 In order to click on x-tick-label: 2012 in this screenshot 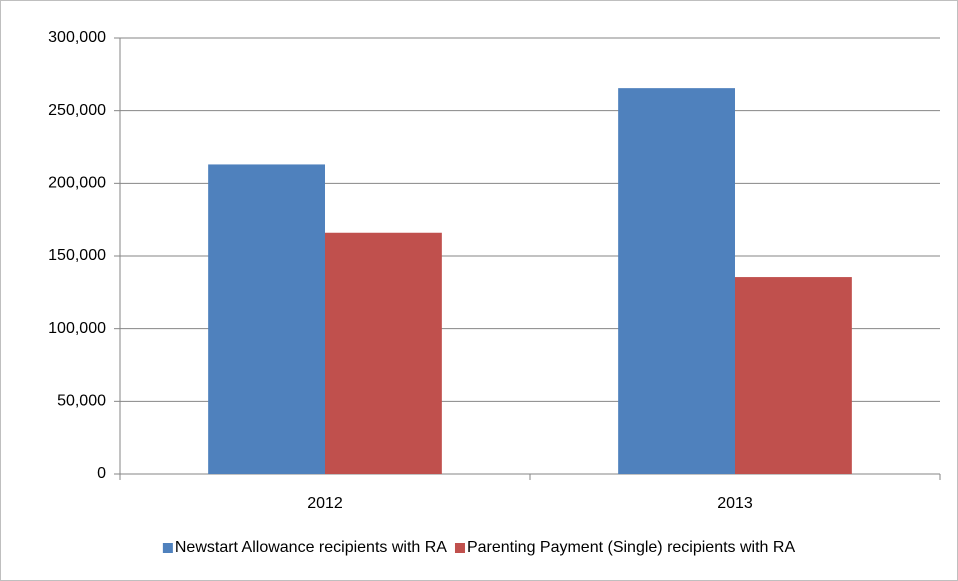, I will do `click(325, 503)`.